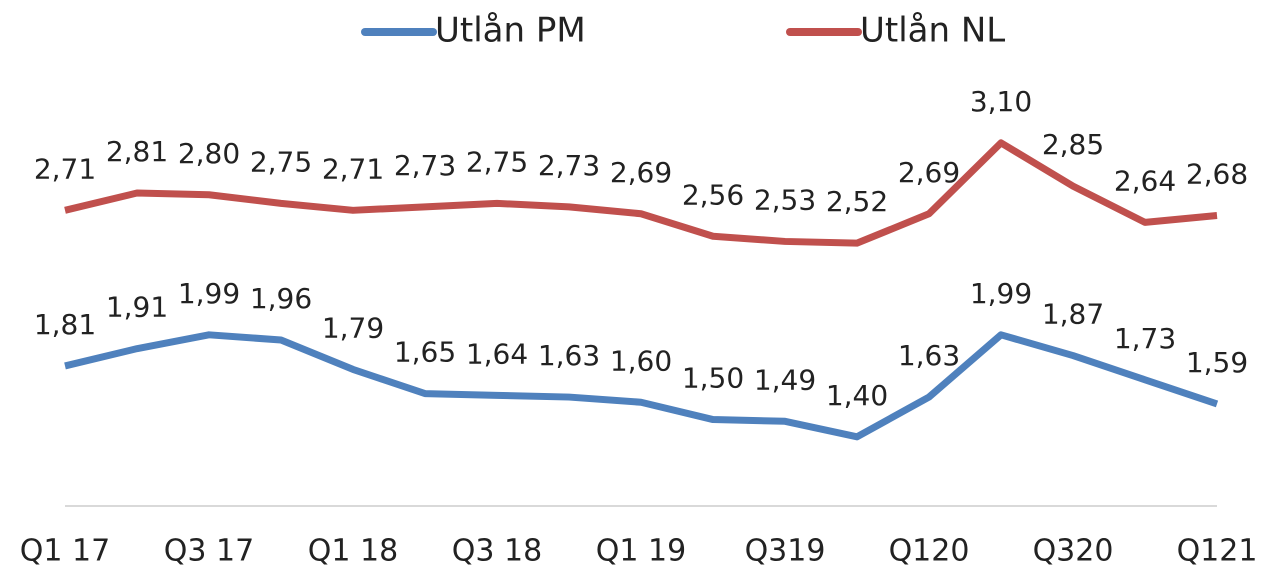 This screenshot has height=574, width=1263. What do you see at coordinates (497, 551) in the screenshot?
I see `x-tick-label: Q3 18` at bounding box center [497, 551].